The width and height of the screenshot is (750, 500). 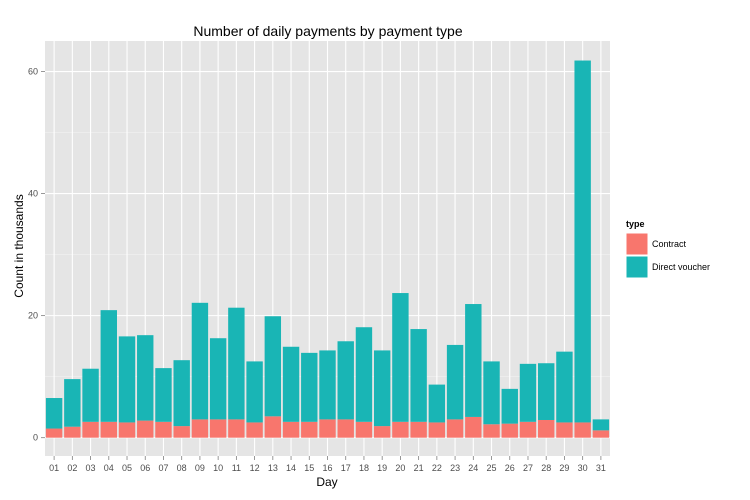 What do you see at coordinates (91, 468) in the screenshot?
I see `x-tick-label: 03` at bounding box center [91, 468].